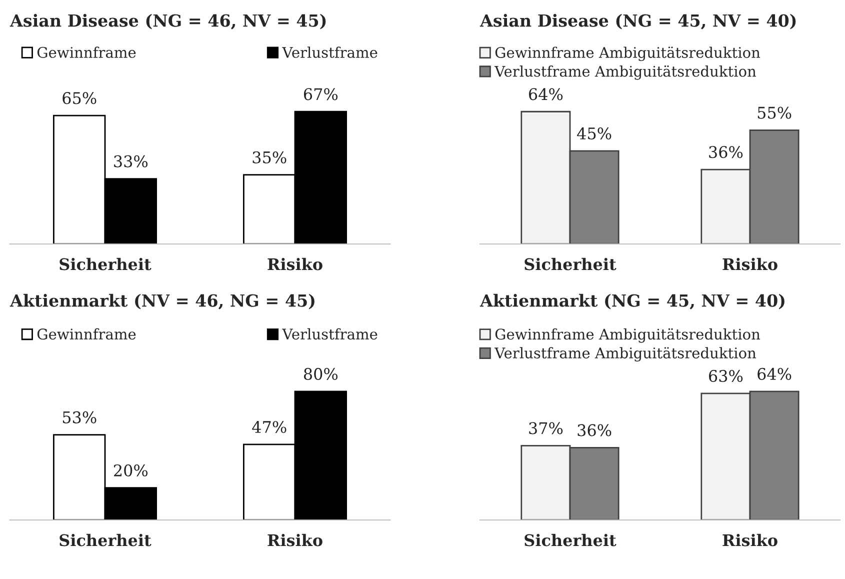 This screenshot has height=579, width=845. Describe the element at coordinates (131, 470) in the screenshot. I see `data-label: 20%` at that location.